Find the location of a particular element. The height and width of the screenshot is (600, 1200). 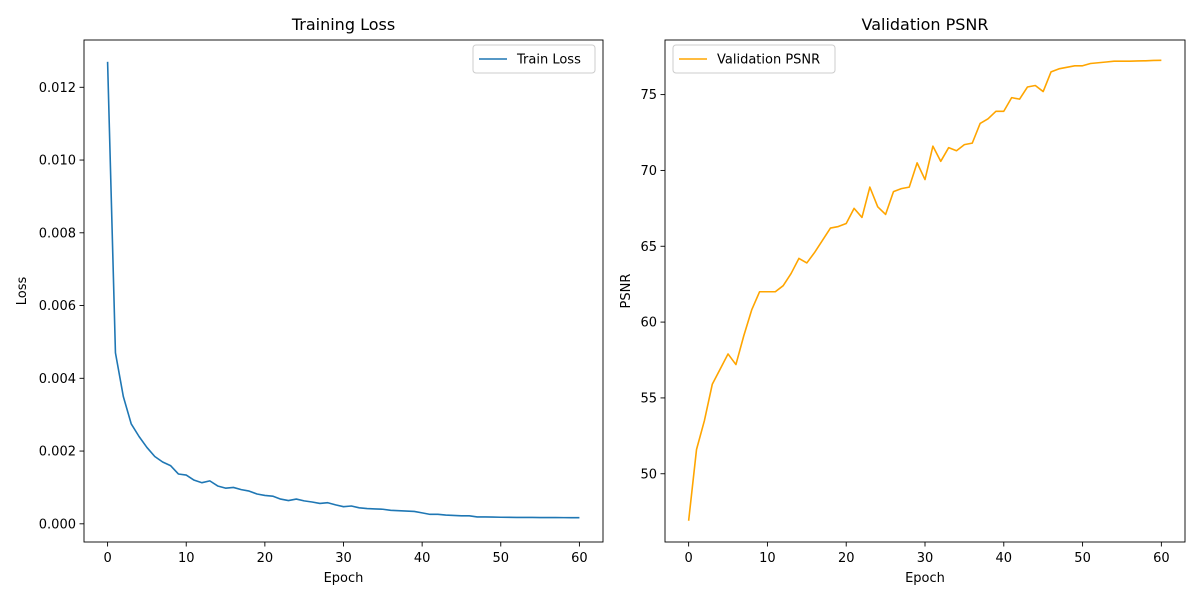

legend: Validation PSNR is located at coordinates (754, 59).